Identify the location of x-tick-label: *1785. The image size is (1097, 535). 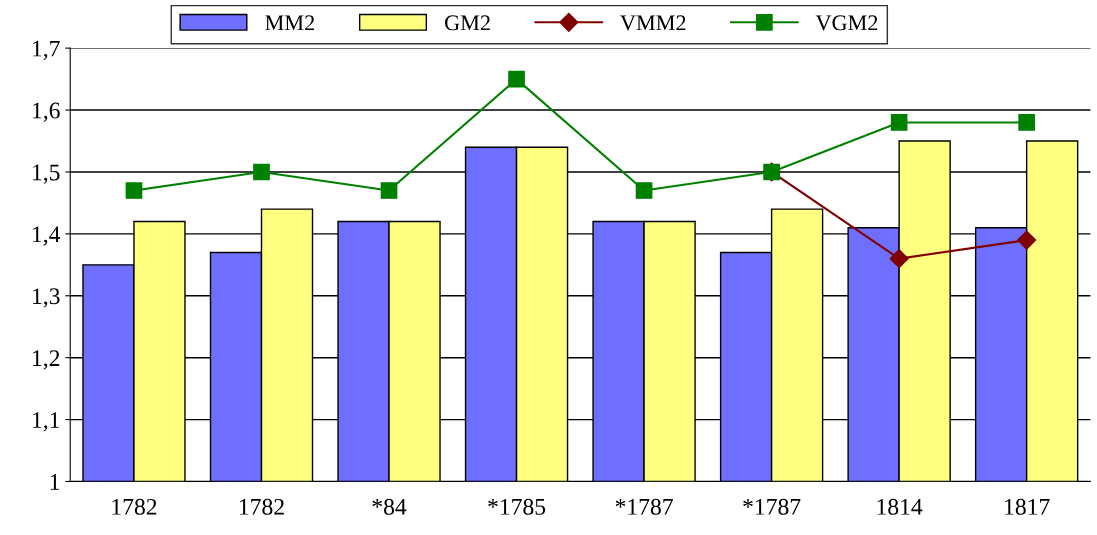
(517, 506).